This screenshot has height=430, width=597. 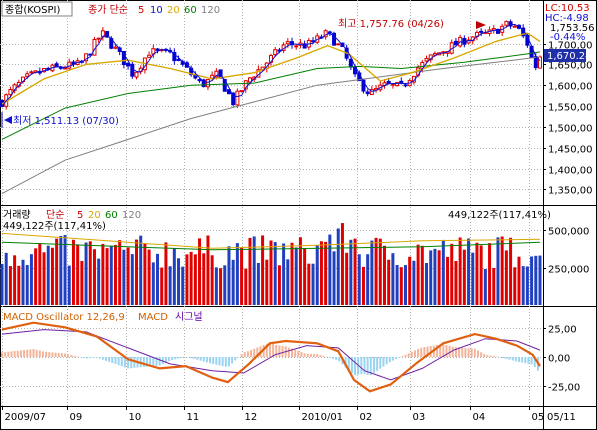 I want to click on x-axis-label: 04, so click(x=479, y=417).